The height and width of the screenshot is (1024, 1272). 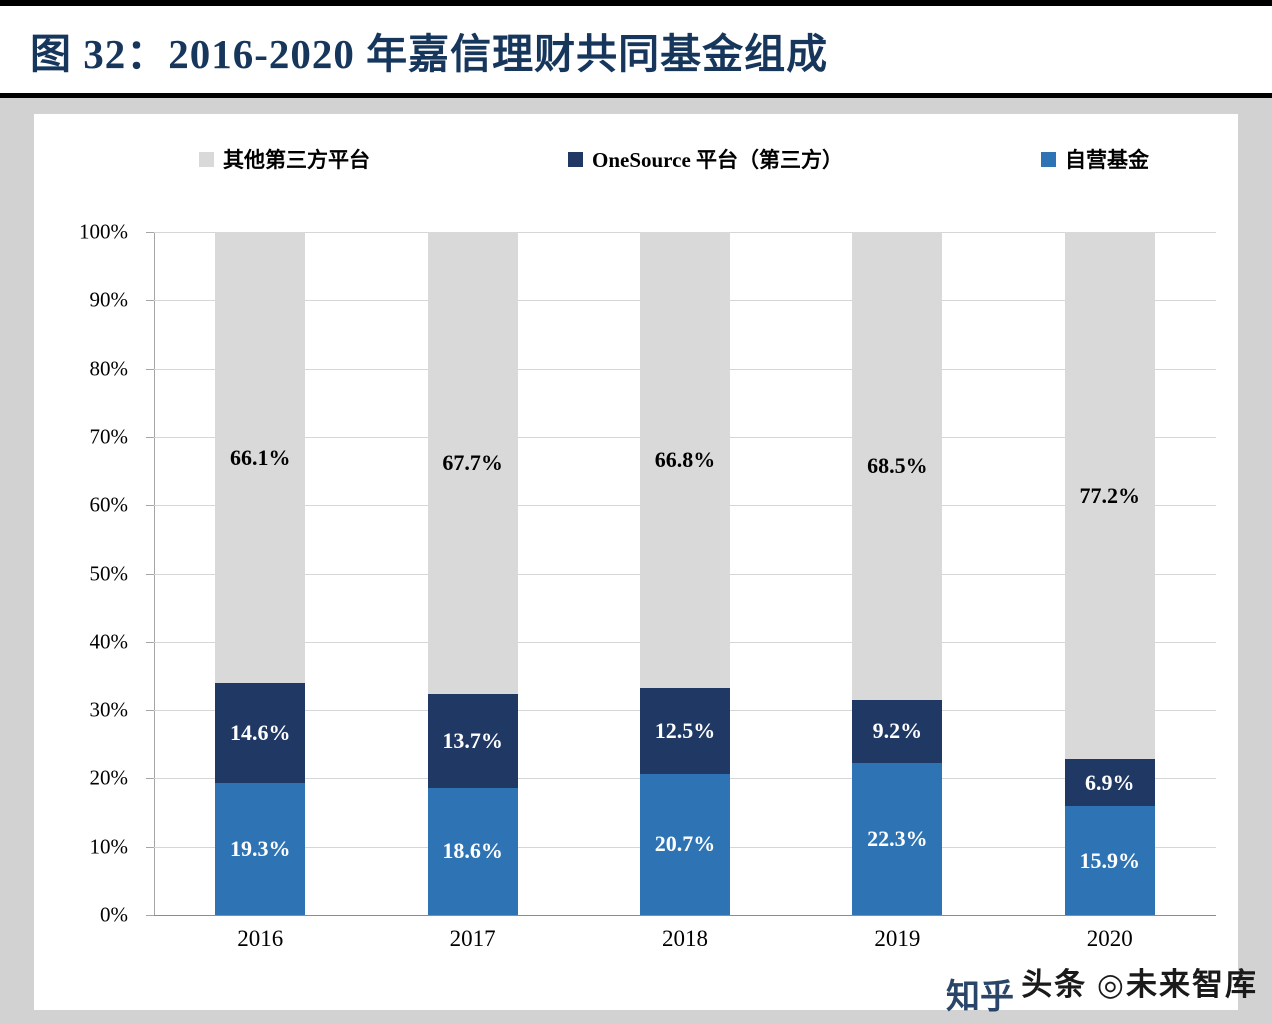 What do you see at coordinates (109, 368) in the screenshot?
I see `y-tick-label: 80%` at bounding box center [109, 368].